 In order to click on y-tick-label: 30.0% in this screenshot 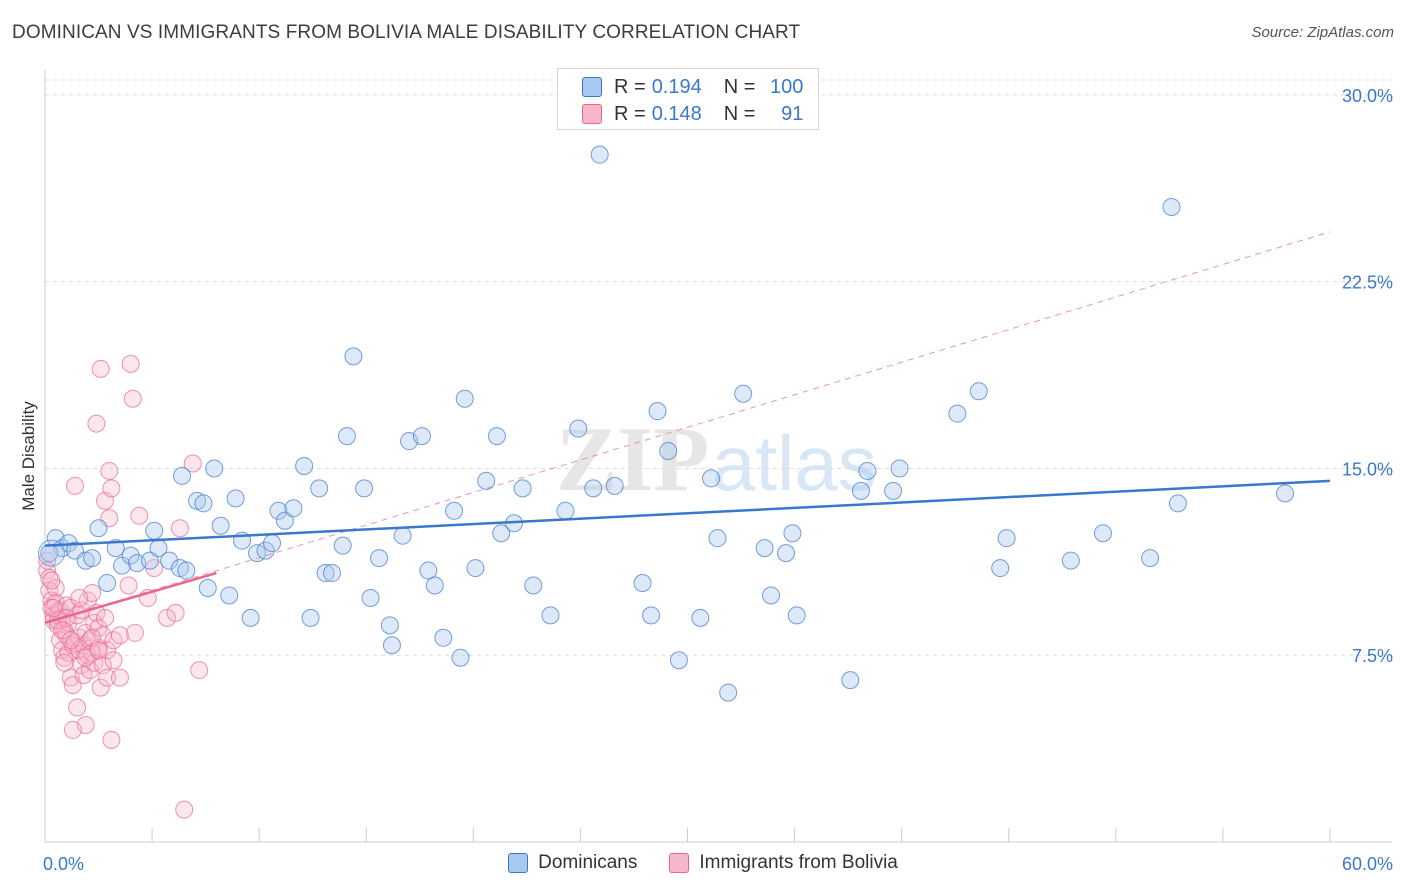, I will do `click(1367, 96)`.